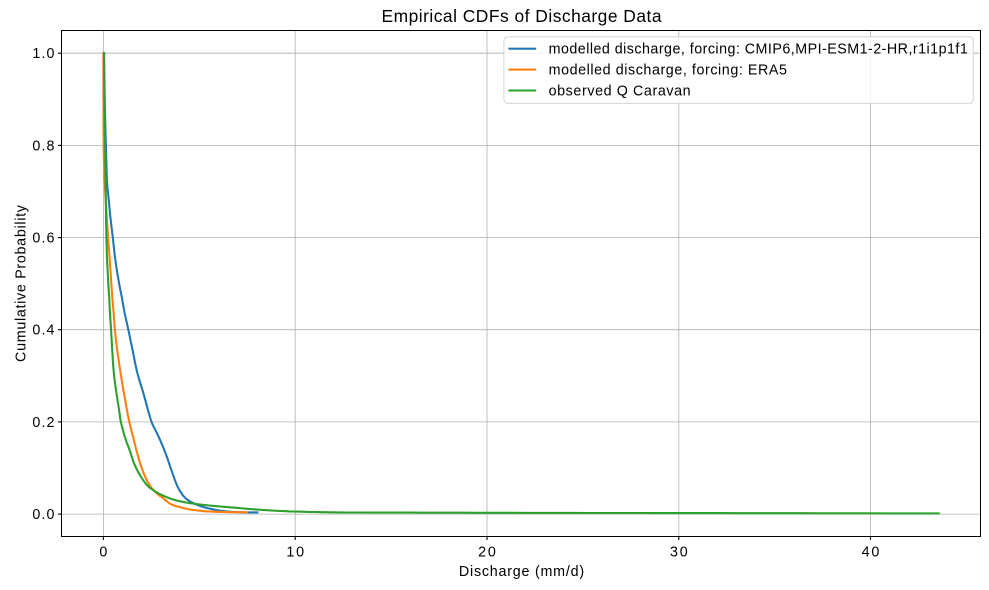 The width and height of the screenshot is (989, 590). Describe the element at coordinates (43, 423) in the screenshot. I see `svg-text: 0.2` at that location.